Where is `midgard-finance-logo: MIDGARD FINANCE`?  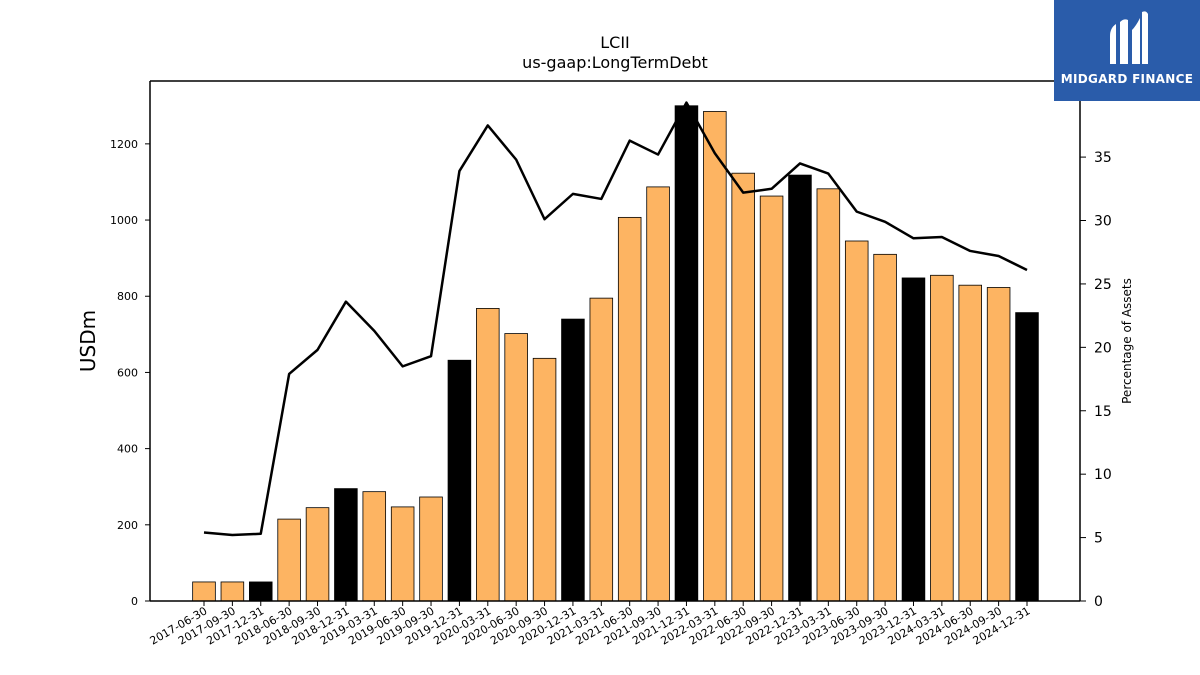 midgard-finance-logo: MIDGARD FINANCE is located at coordinates (1127, 50).